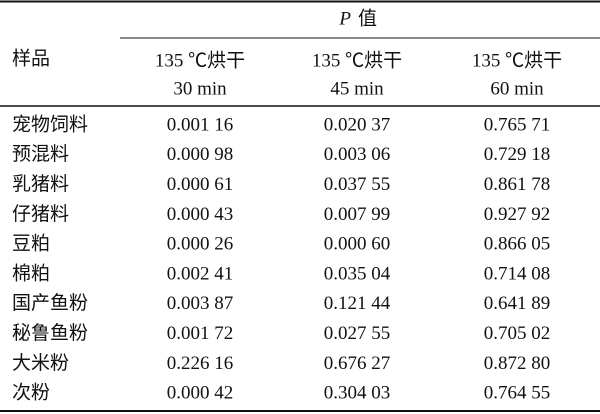  I want to click on p-symbol: P, so click(344, 18).